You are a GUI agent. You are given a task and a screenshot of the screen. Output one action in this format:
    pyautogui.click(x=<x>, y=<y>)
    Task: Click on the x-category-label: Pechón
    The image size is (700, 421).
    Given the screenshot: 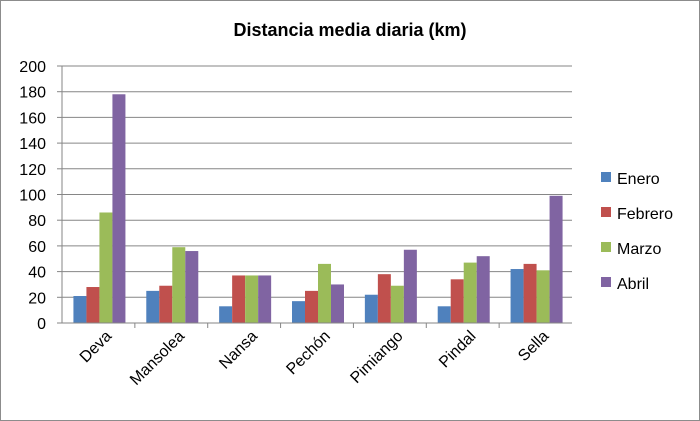 What is the action you would take?
    pyautogui.click(x=308, y=353)
    